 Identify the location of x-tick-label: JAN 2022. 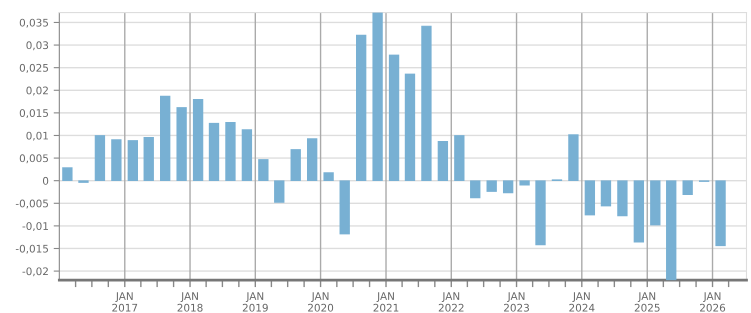
(451, 302).